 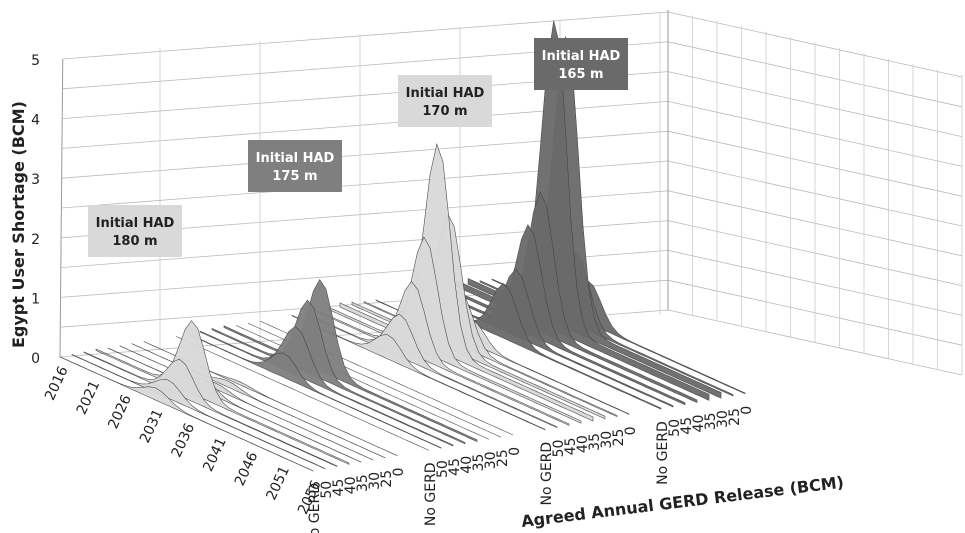 I want to click on callout-label: 180 m, so click(x=134, y=241).